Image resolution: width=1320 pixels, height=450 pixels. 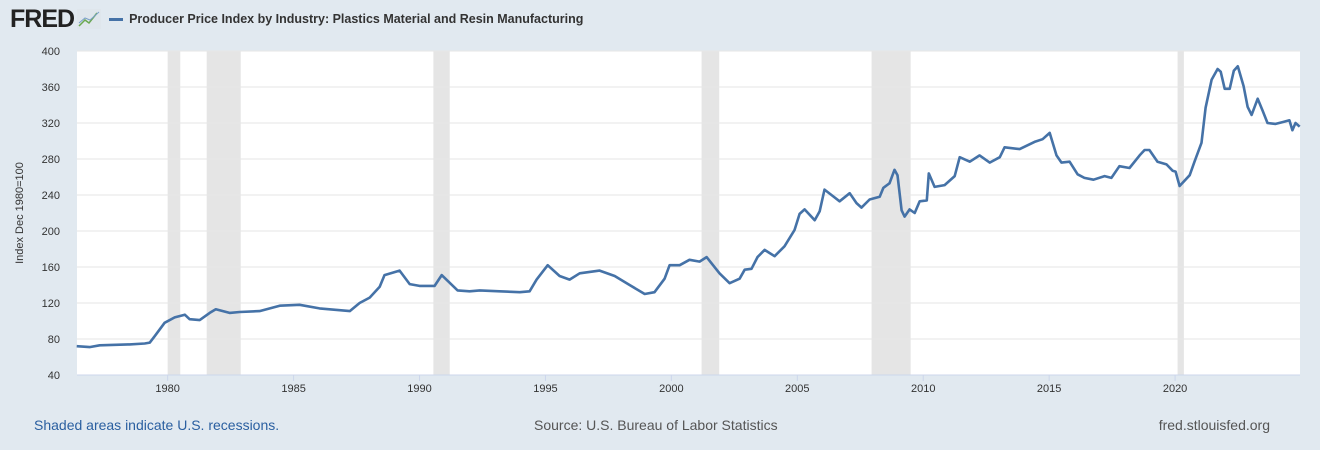 I want to click on y-tick-label: 160, so click(x=51, y=268).